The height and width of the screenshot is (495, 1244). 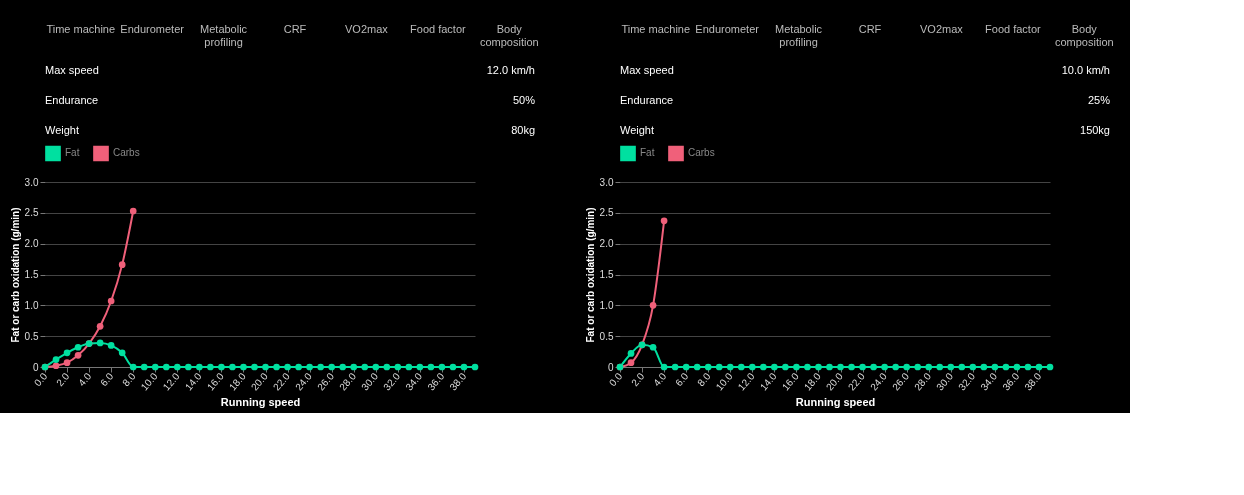 I want to click on text: Food factor, so click(x=1013, y=29).